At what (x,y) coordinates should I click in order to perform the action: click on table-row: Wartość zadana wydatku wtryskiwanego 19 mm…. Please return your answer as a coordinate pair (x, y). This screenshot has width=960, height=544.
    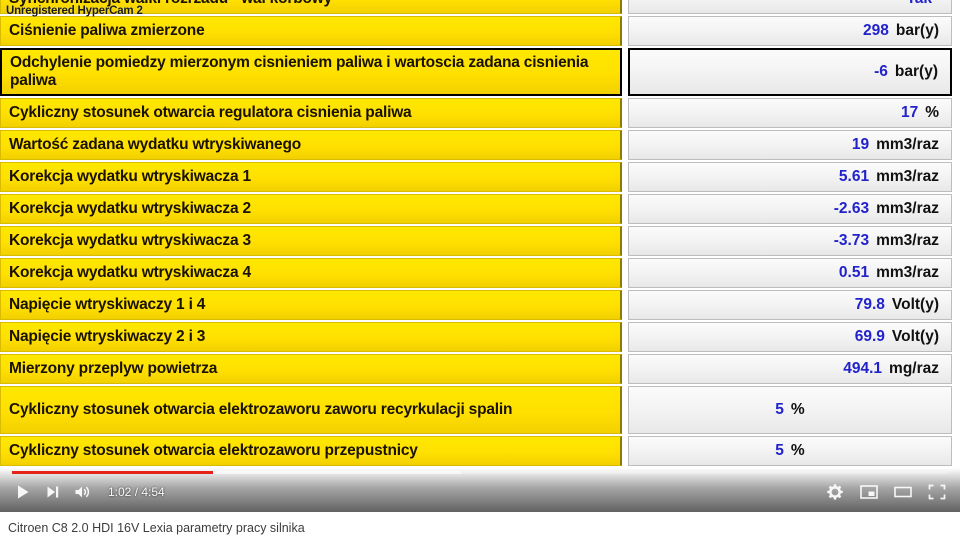
    Looking at the image, I should click on (480, 145).